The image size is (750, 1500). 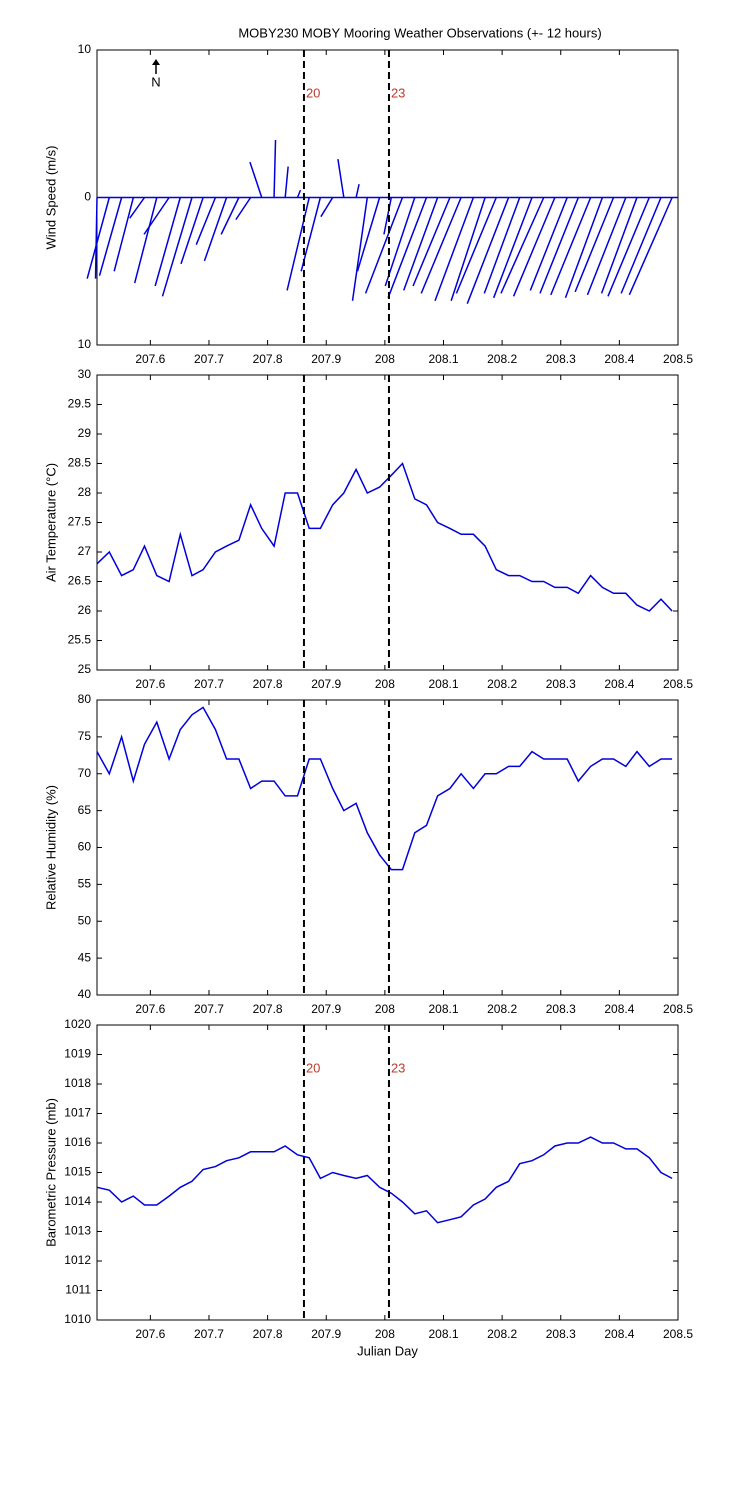 What do you see at coordinates (77, 1319) in the screenshot?
I see `y-tick-label: 1010` at bounding box center [77, 1319].